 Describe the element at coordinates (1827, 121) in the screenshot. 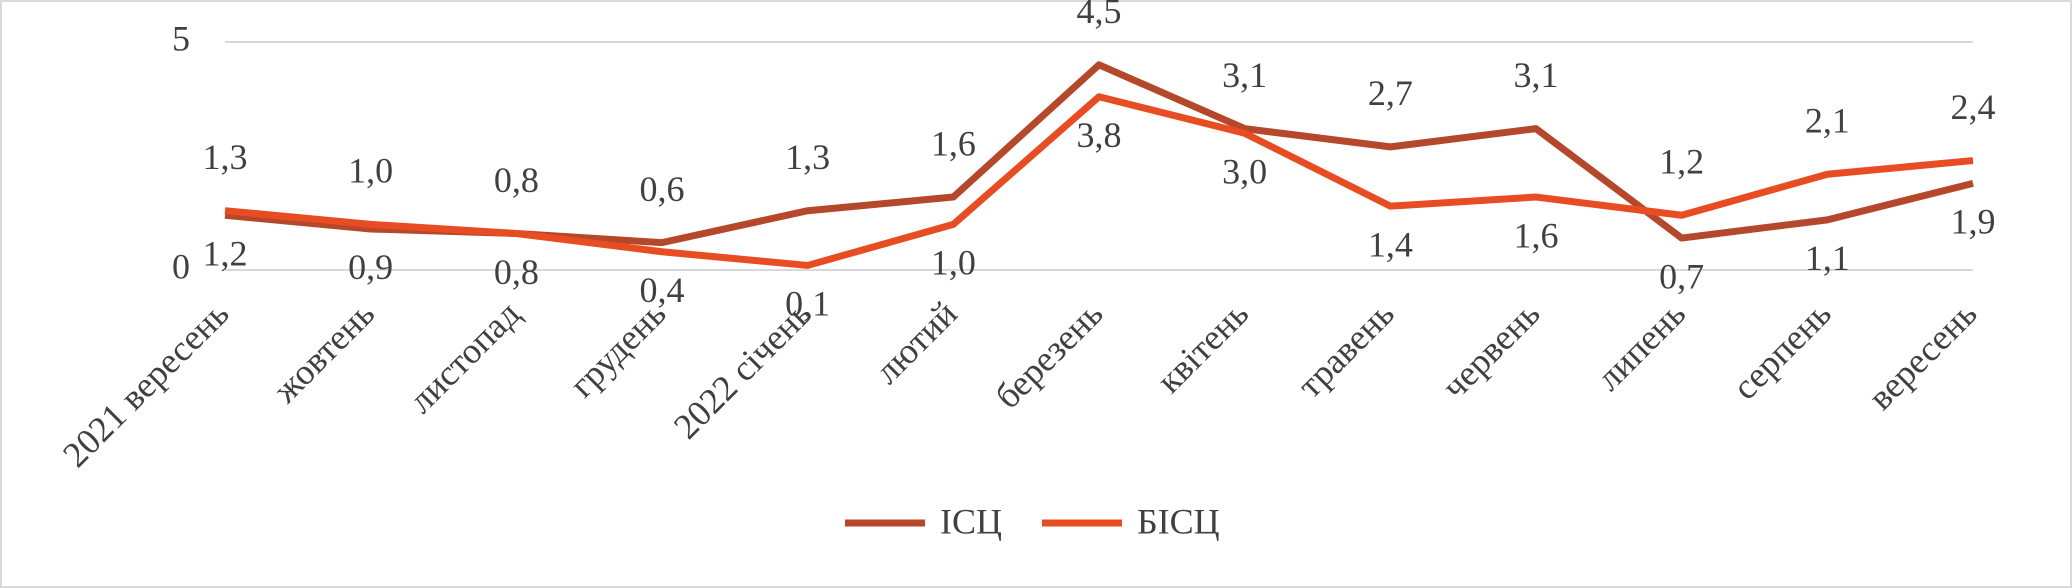

I see `data-label: 2,1` at that location.